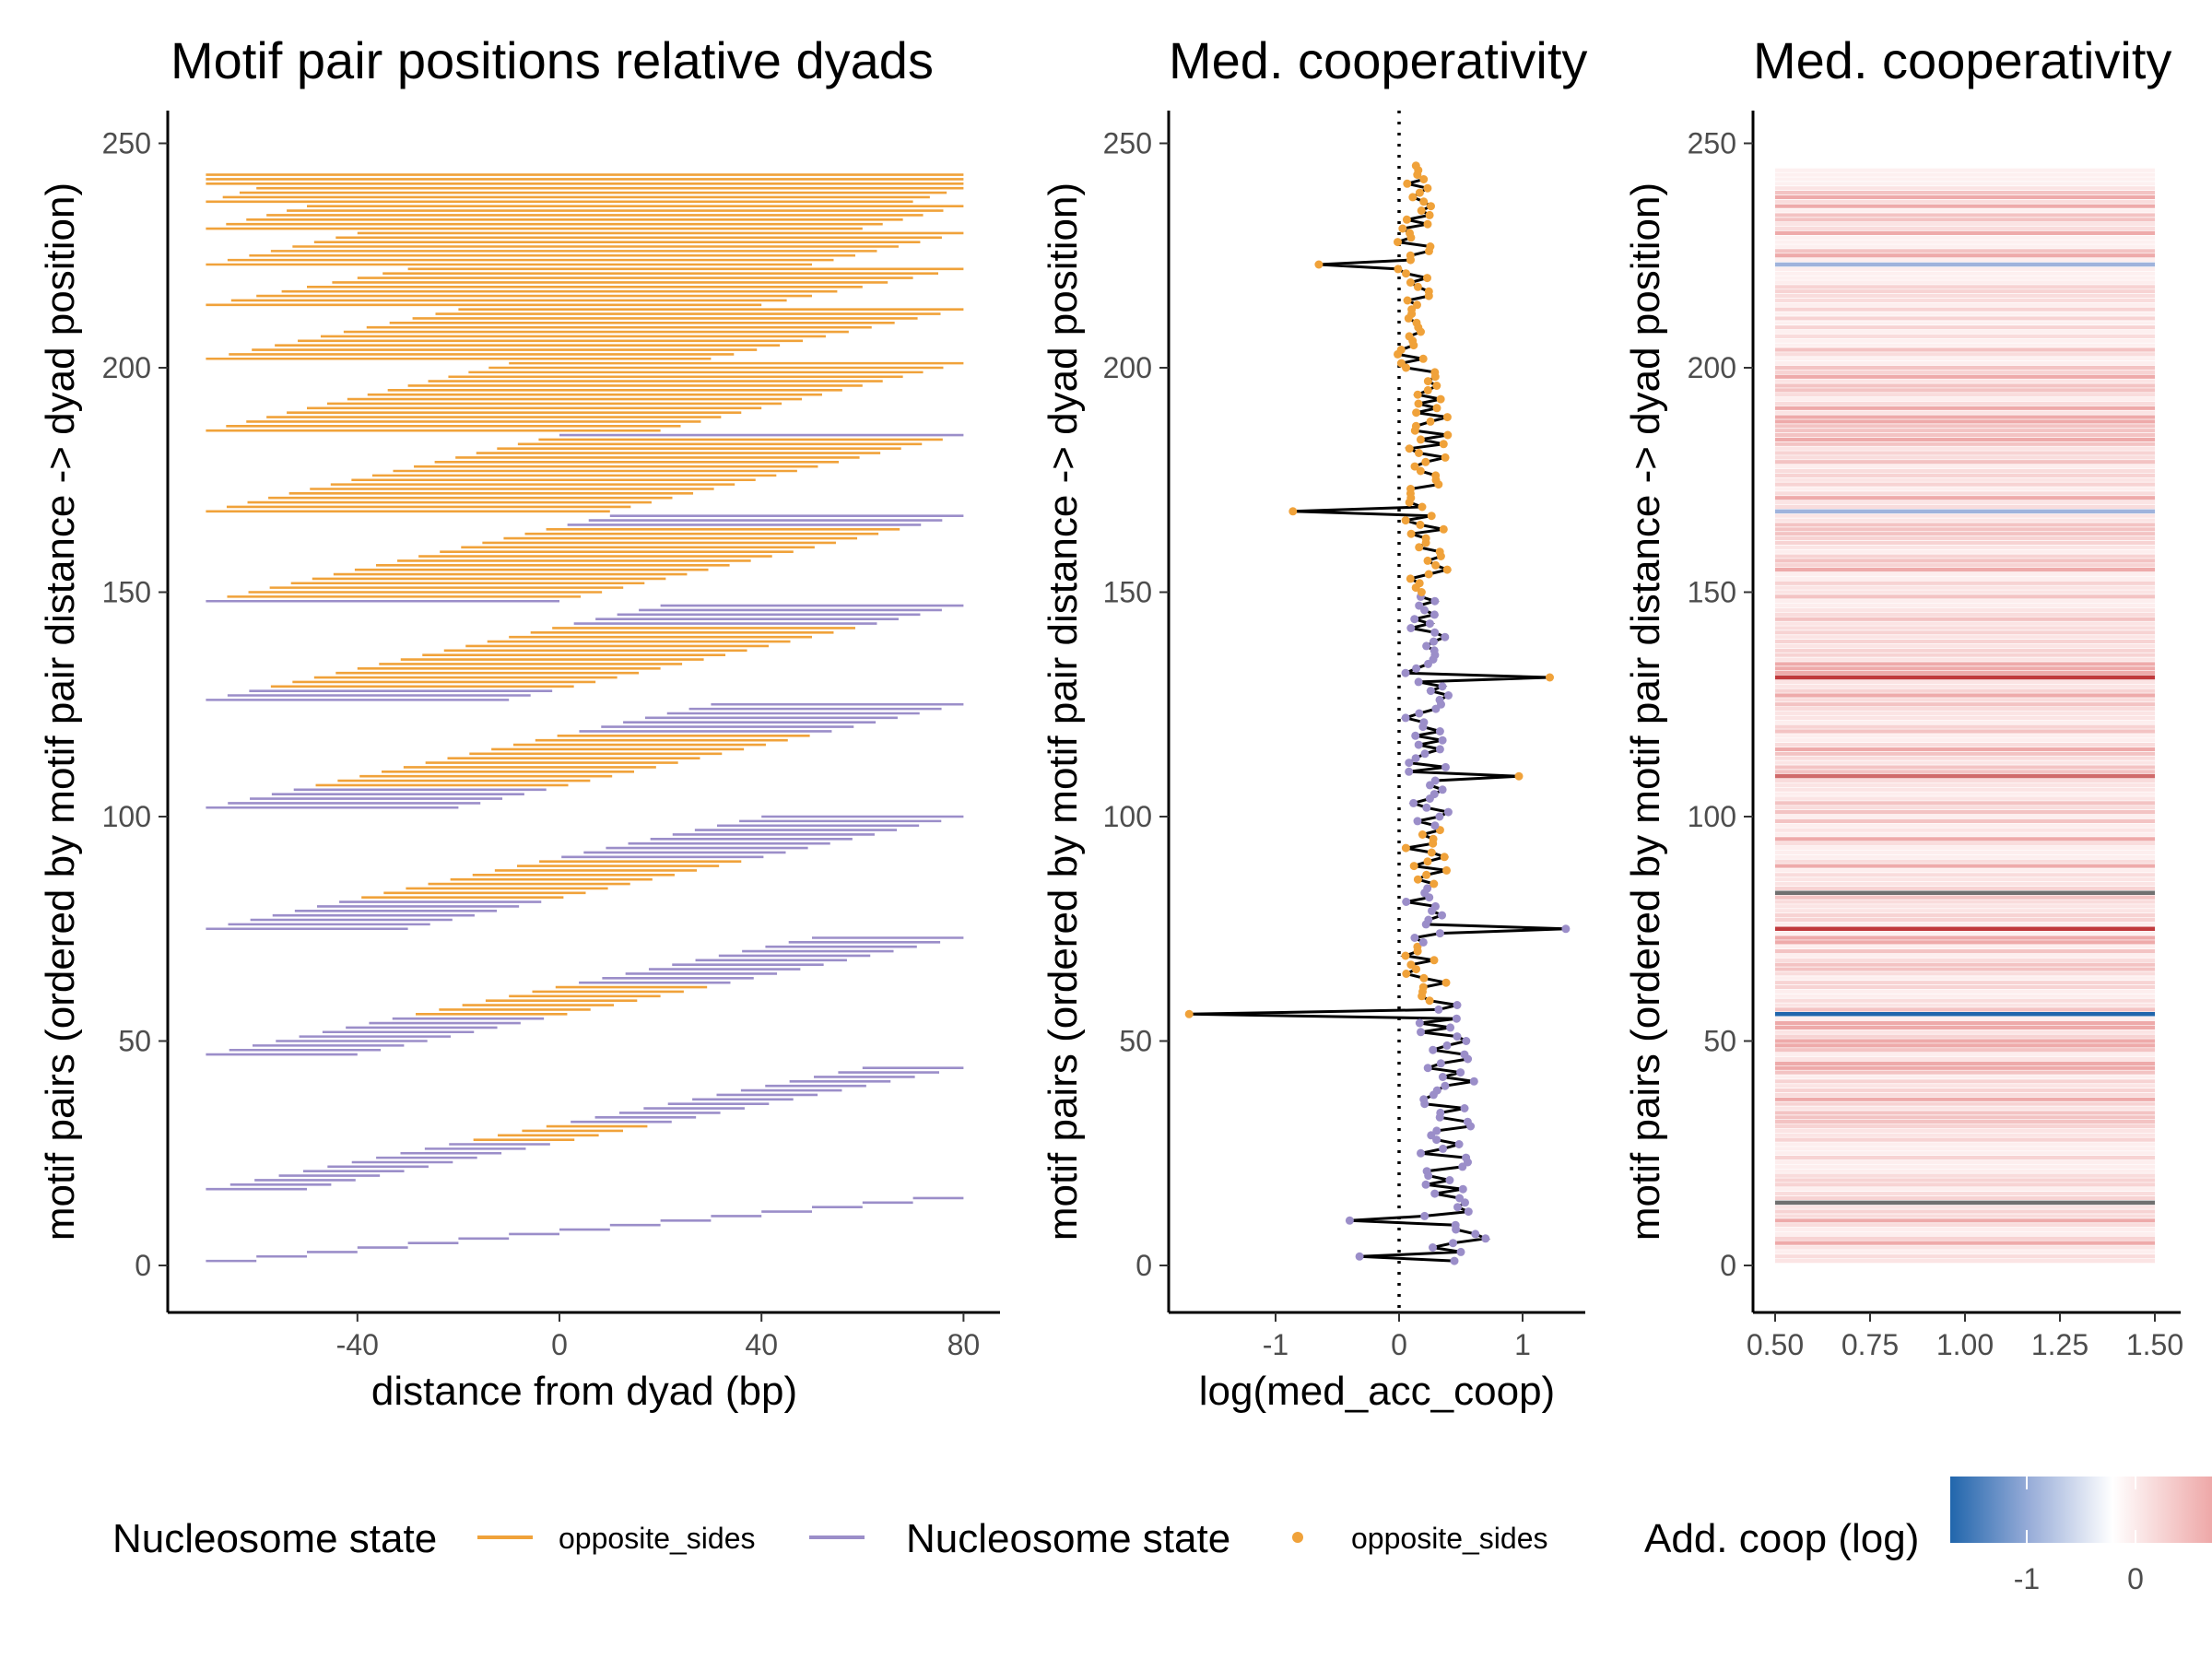 This screenshot has height=1659, width=2212. I want to click on panel3-y-tick-label: 100, so click(1712, 816).